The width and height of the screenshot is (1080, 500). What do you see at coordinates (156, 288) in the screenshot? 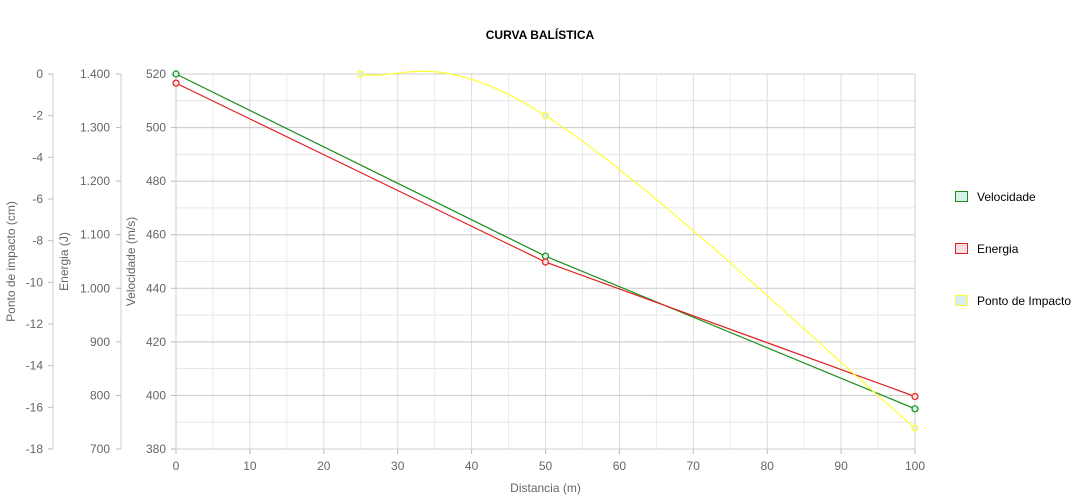
I see `velocidade-tick-label: 440` at bounding box center [156, 288].